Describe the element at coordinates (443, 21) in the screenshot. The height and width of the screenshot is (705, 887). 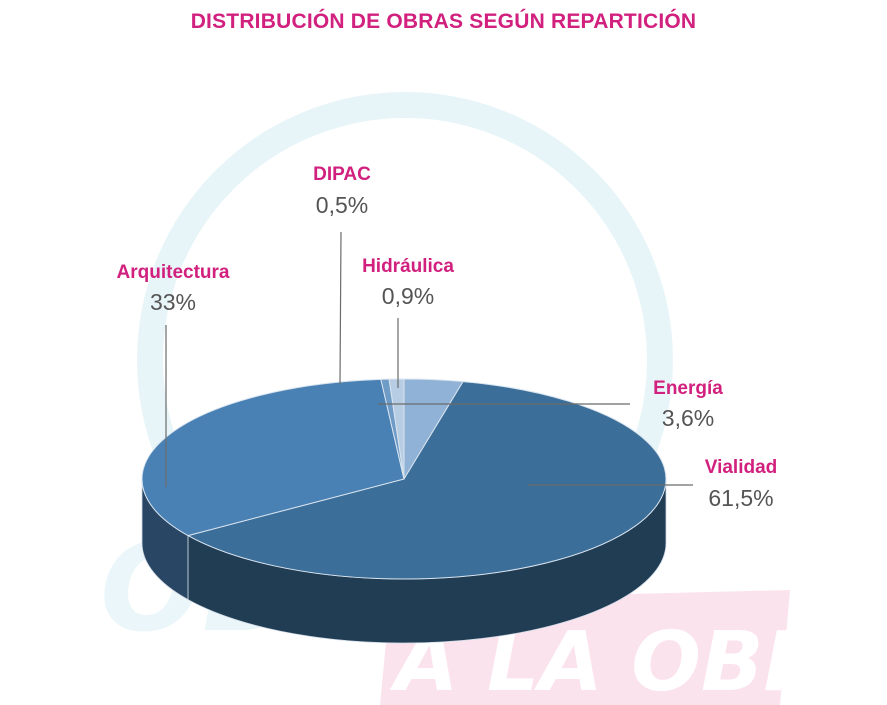
I see `chart-title: DISTRIBUCIÓN DE OBRAS SEGÚN REPARTICIÓN` at that location.